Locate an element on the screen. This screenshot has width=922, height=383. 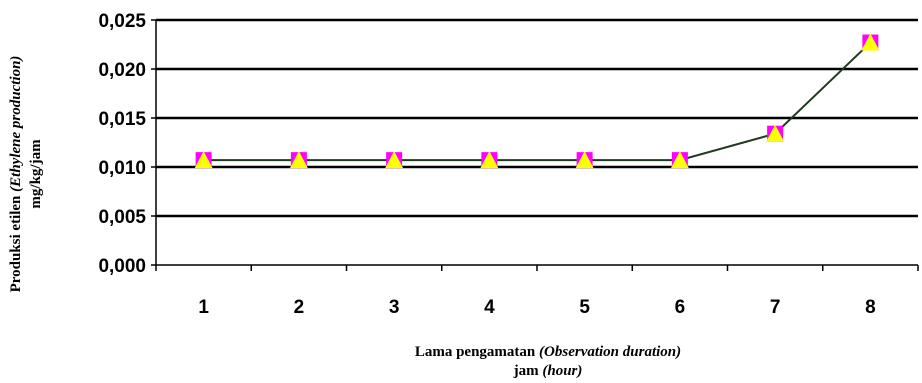
y-axis-title-main: Produksi etilen is located at coordinates (16, 242).